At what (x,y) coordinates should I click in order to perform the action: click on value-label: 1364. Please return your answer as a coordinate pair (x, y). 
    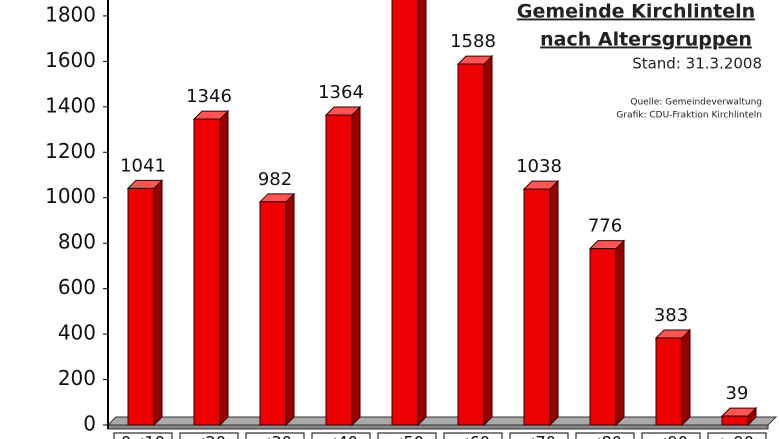
    Looking at the image, I should click on (341, 92).